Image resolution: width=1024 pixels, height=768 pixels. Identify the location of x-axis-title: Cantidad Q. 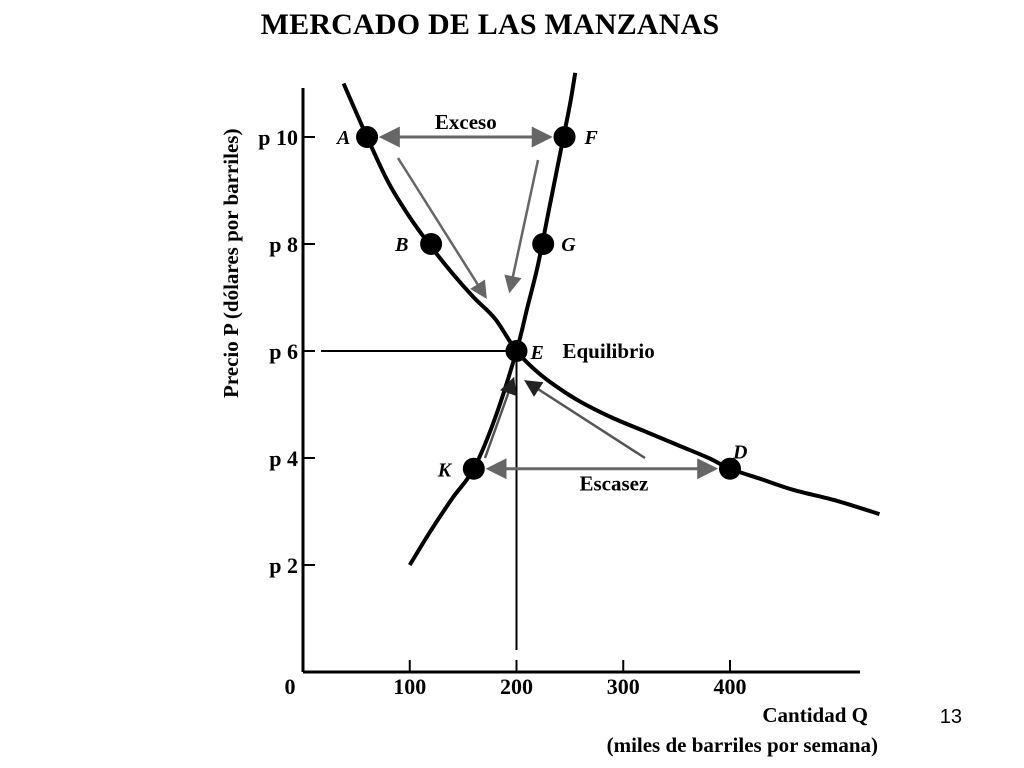
(815, 715).